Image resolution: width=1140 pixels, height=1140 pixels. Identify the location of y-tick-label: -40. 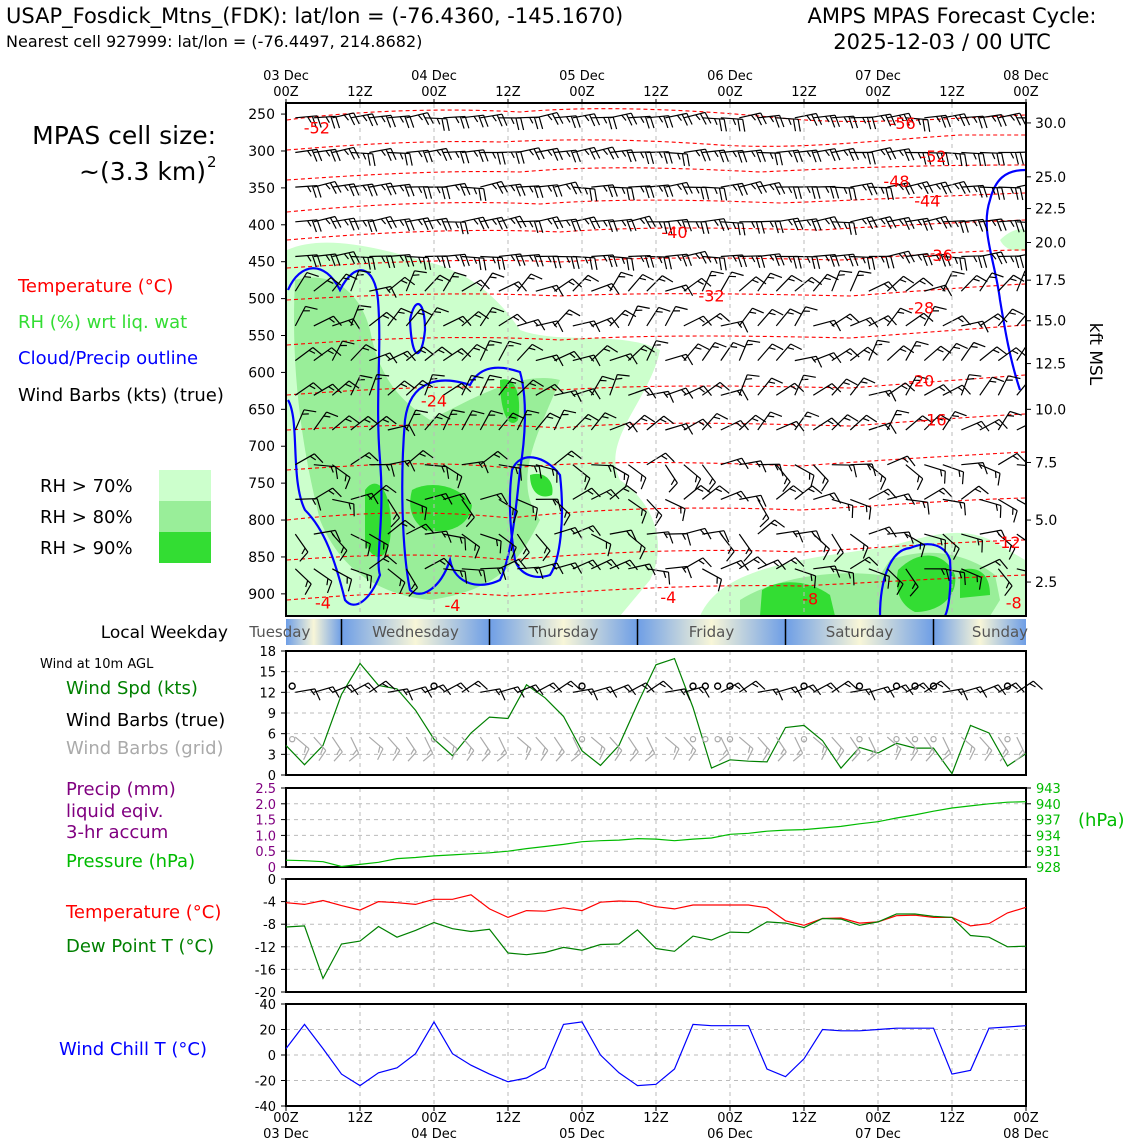
(265, 1107).